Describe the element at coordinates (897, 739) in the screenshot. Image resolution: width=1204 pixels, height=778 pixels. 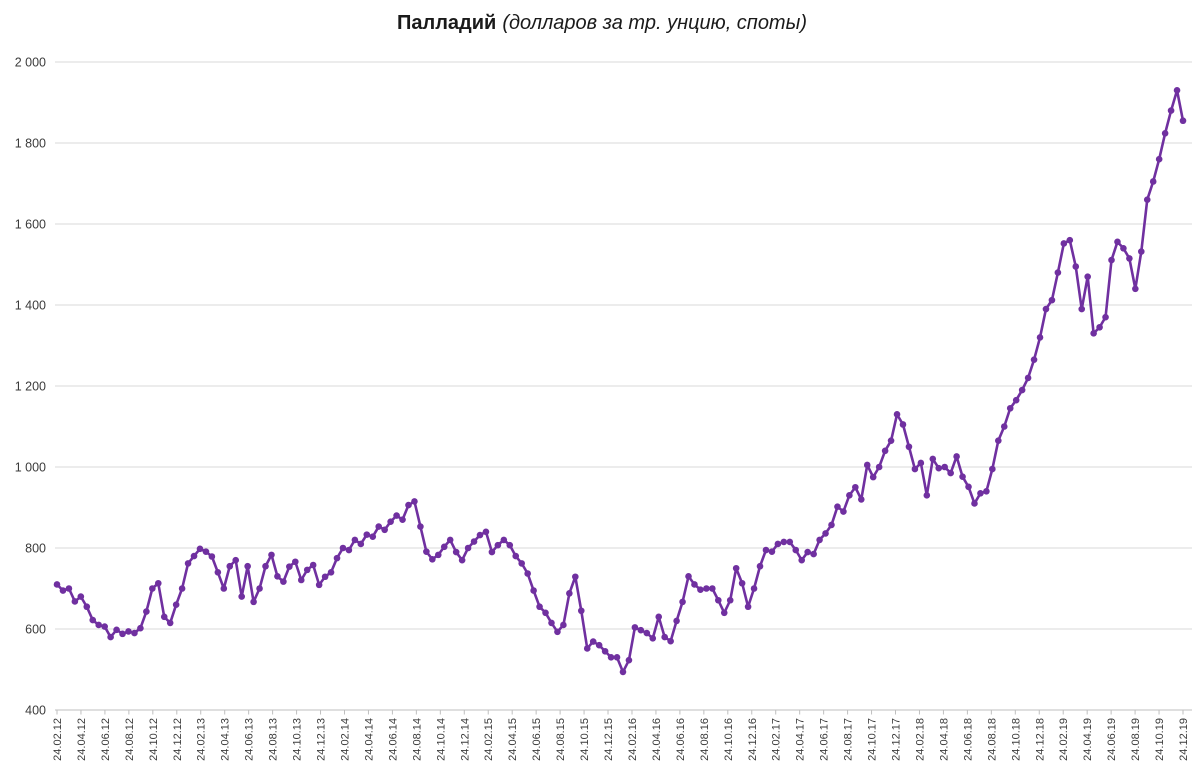
I see `x-axis-tick-label: 24.12.17` at that location.